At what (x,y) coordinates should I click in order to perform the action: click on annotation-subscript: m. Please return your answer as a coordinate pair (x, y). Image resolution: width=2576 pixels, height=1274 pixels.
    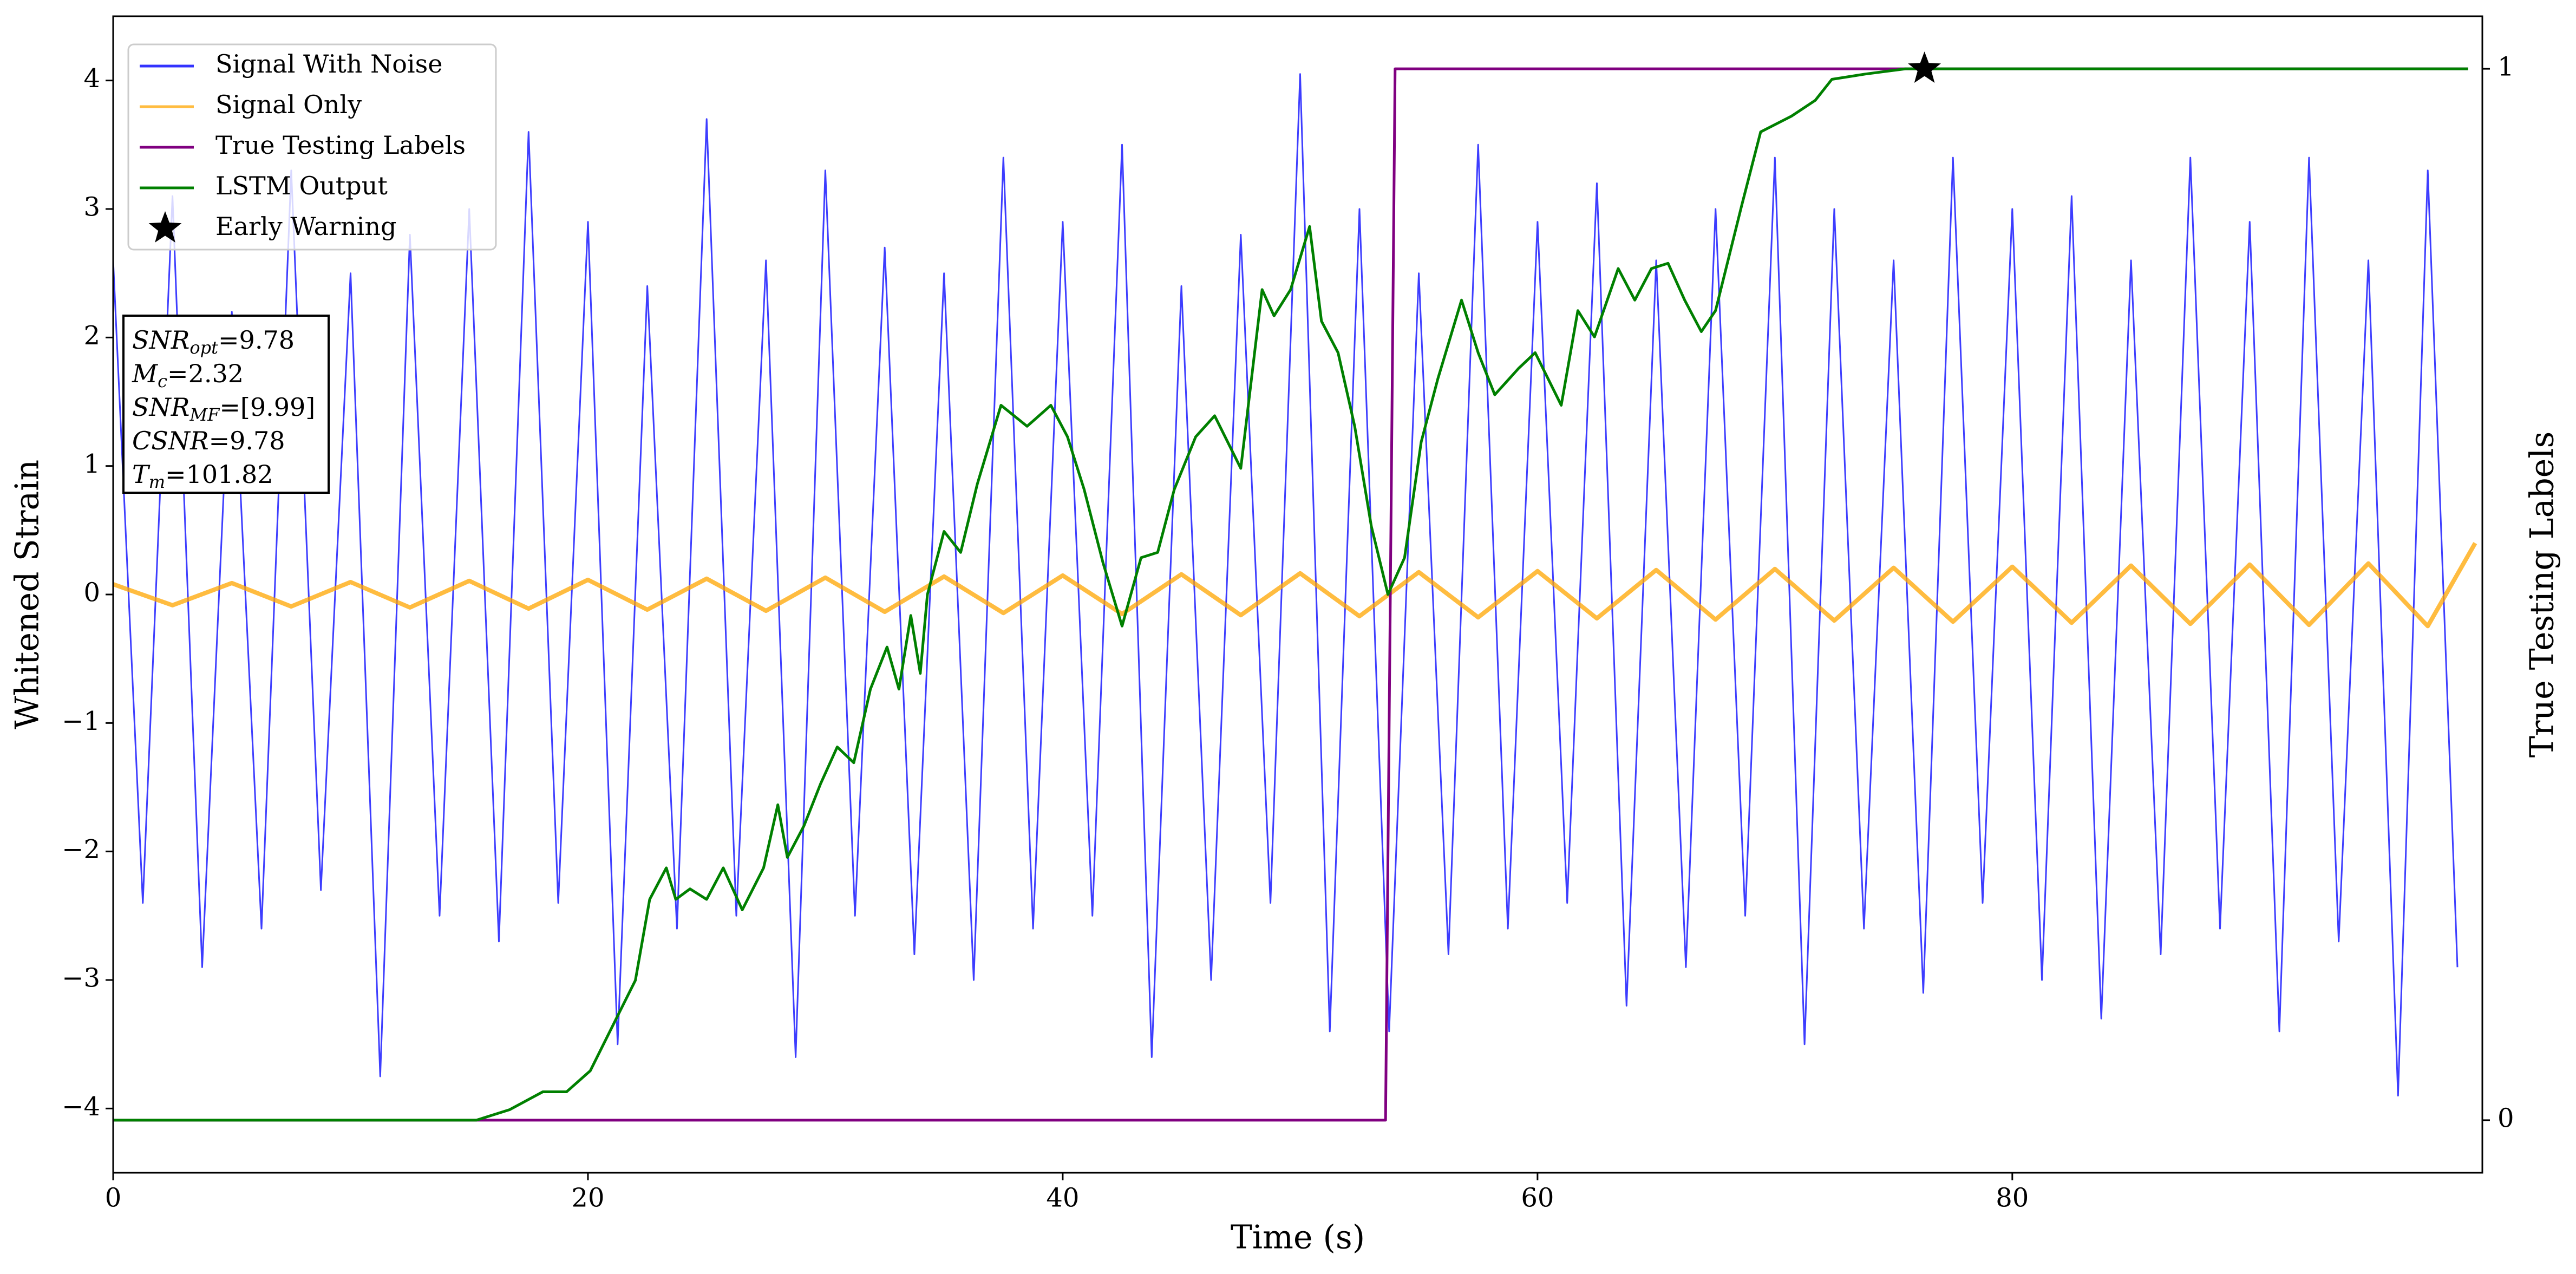
    Looking at the image, I should click on (157, 482).